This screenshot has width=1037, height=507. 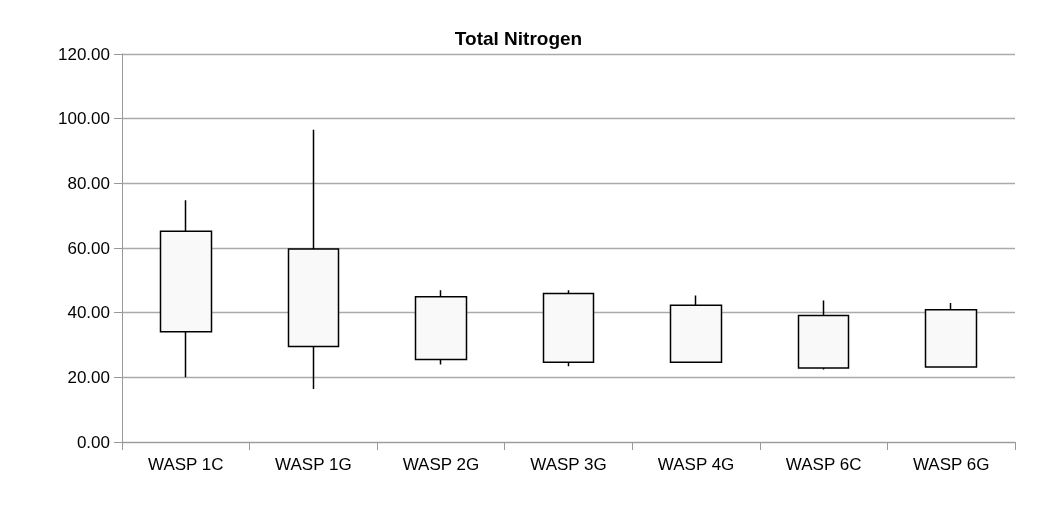 What do you see at coordinates (93, 442) in the screenshot?
I see `y-tick-label: 0.00` at bounding box center [93, 442].